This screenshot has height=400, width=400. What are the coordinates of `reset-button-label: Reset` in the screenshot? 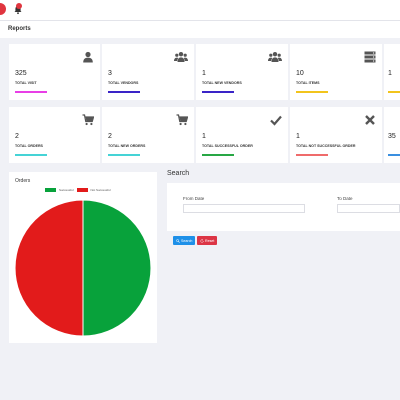 It's located at (210, 240).